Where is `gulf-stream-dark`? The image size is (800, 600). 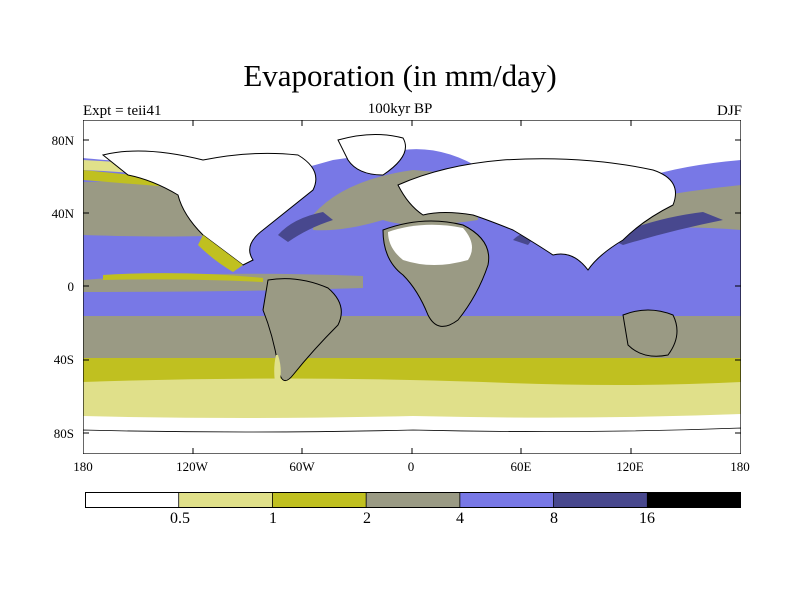 gulf-stream-dark is located at coordinates (305, 227).